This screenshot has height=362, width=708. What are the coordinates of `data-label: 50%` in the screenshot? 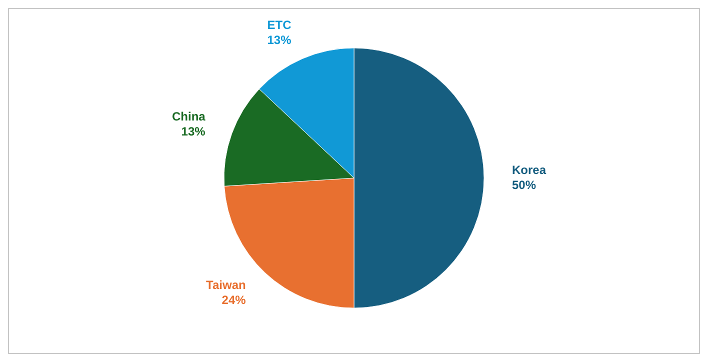 It's located at (524, 185).